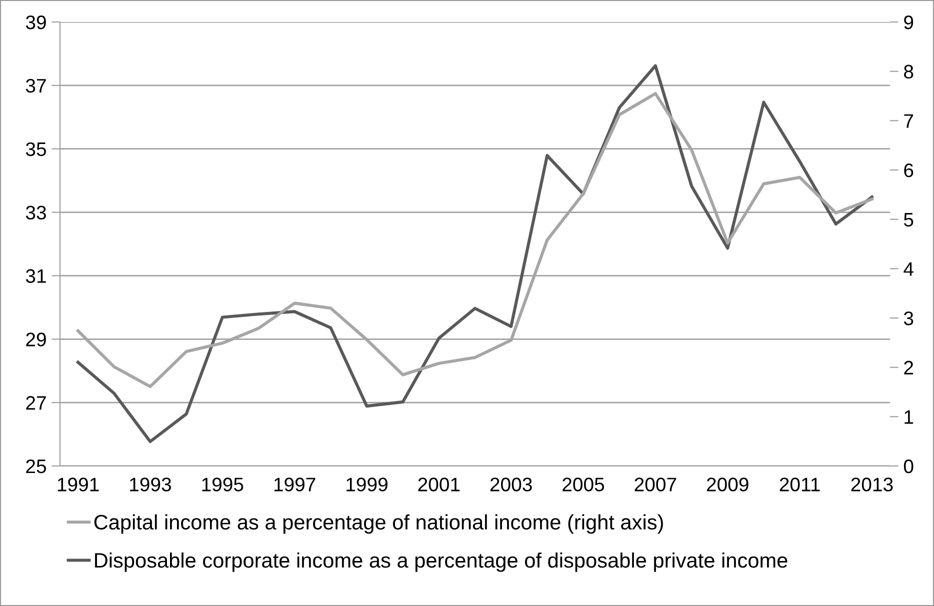 The width and height of the screenshot is (934, 606). What do you see at coordinates (223, 485) in the screenshot?
I see `x-tick-label: 1995` at bounding box center [223, 485].